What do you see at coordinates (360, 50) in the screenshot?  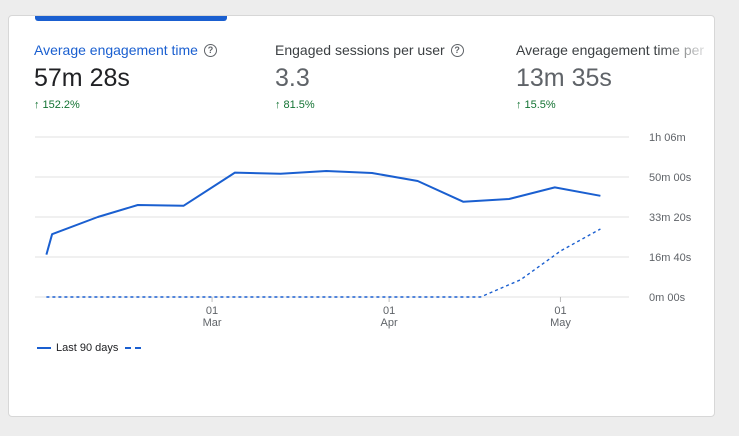 I see `metric-label-text: Engaged sessions per user` at bounding box center [360, 50].